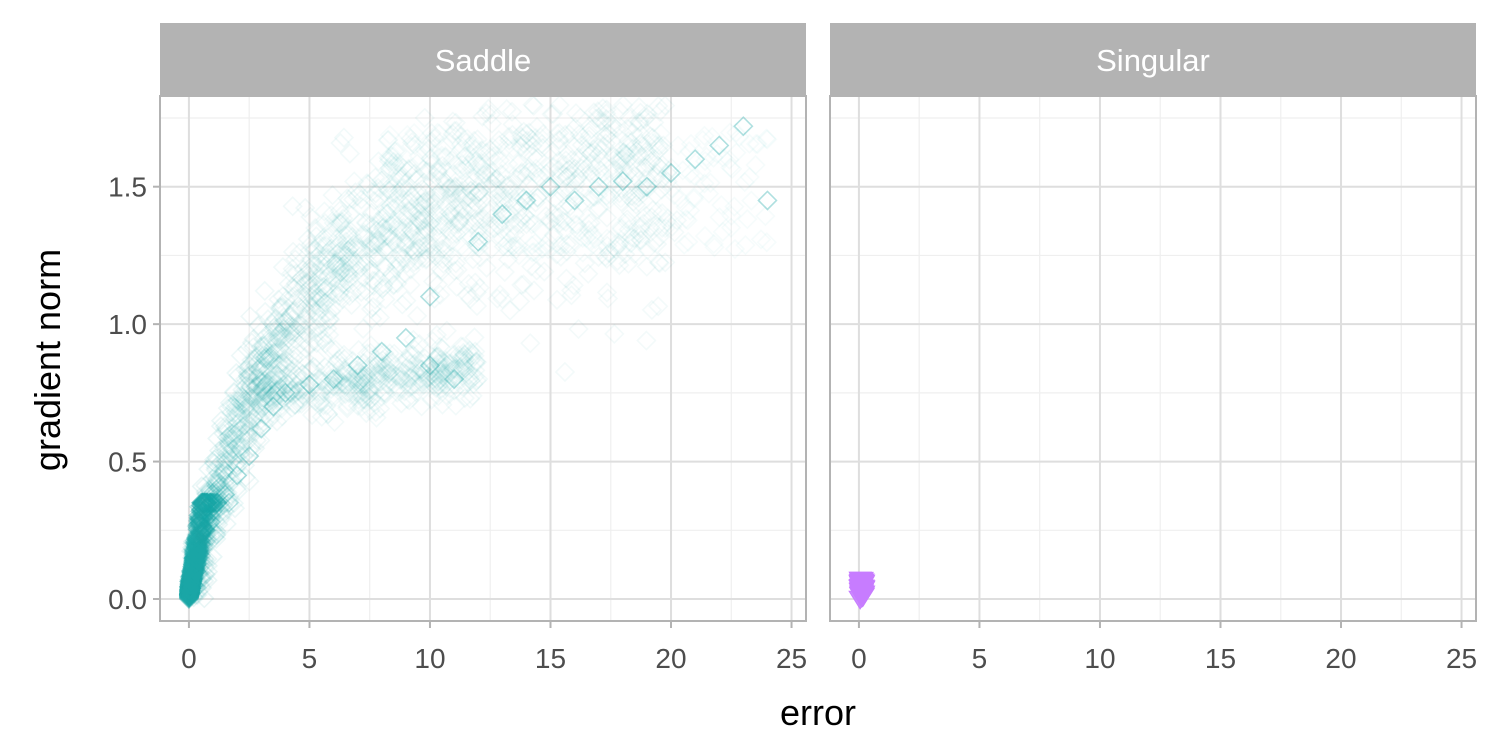 Image resolution: width=1500 pixels, height=750 pixels. Describe the element at coordinates (483, 60) in the screenshot. I see `strip-label-saddle: Saddle` at that location.